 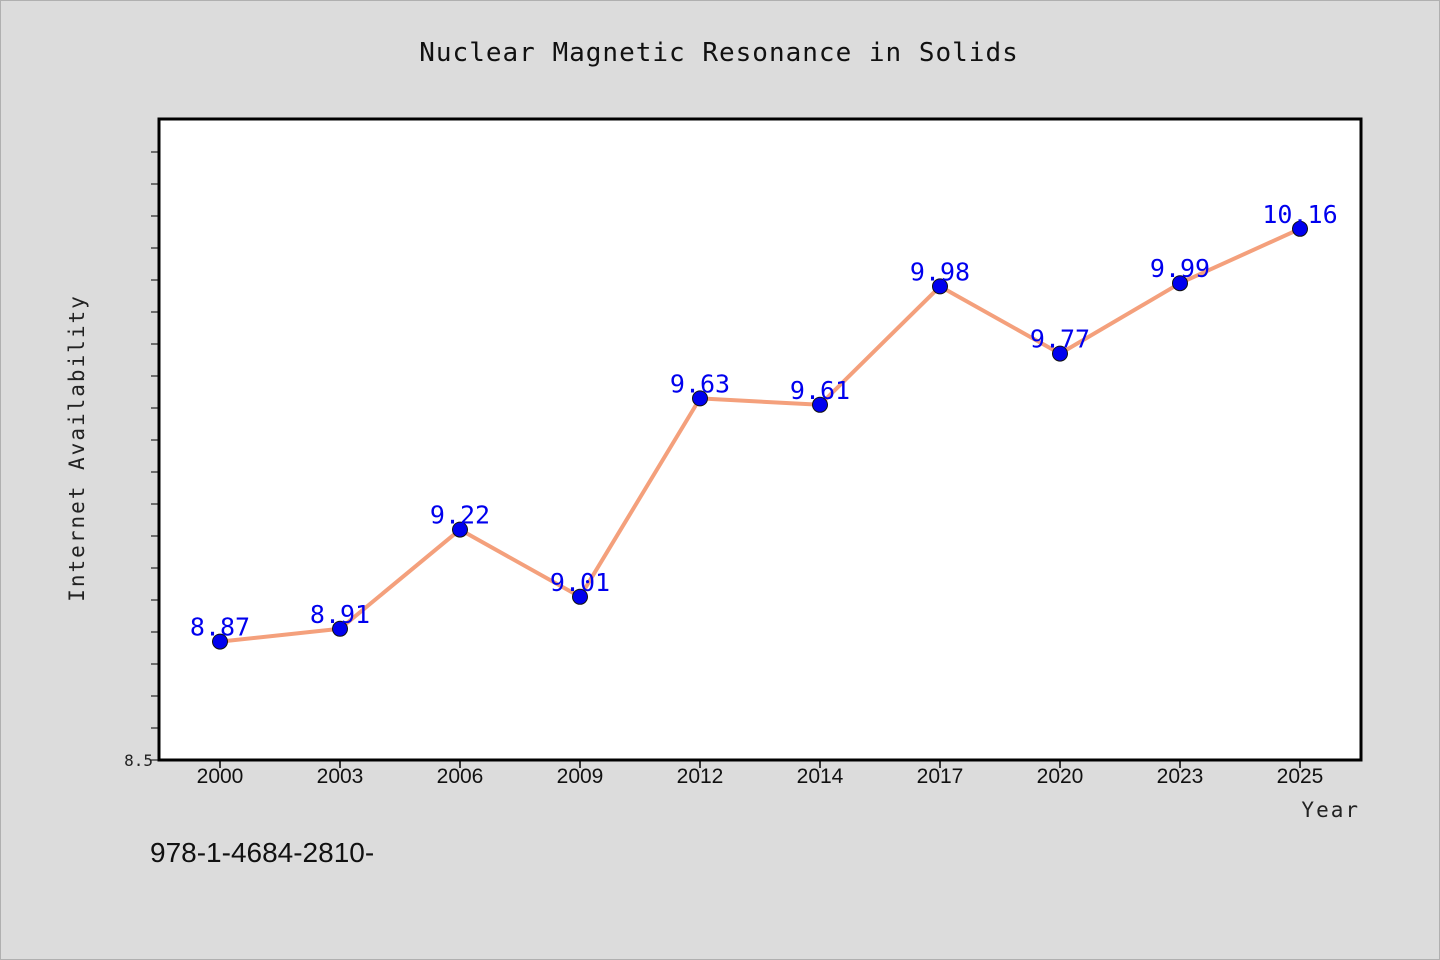 I want to click on data-label: 9.63, so click(x=700, y=383).